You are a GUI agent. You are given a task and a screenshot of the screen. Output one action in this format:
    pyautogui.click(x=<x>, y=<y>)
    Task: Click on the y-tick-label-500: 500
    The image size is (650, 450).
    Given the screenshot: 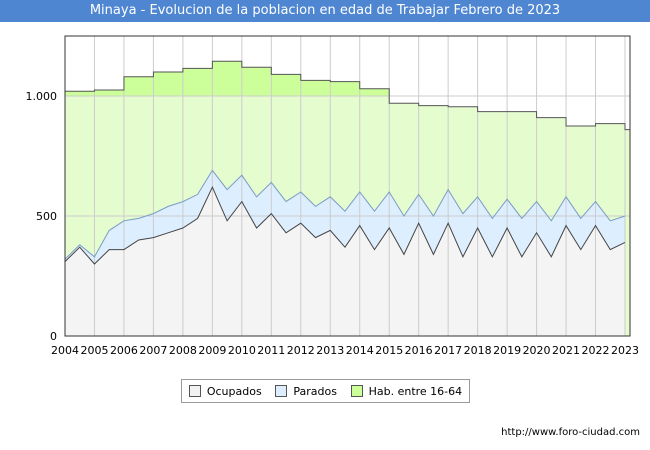 What is the action you would take?
    pyautogui.click(x=46, y=216)
    